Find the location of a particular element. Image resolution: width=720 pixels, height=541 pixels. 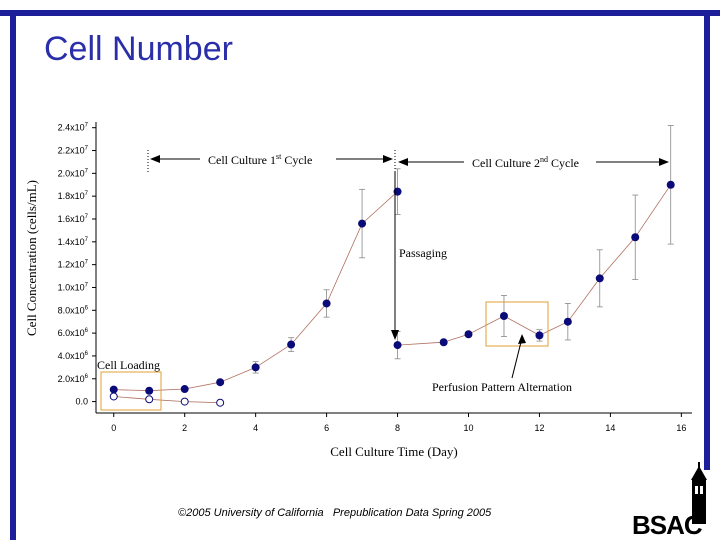

cycle2-arrowhead-left is located at coordinates (403, 162).